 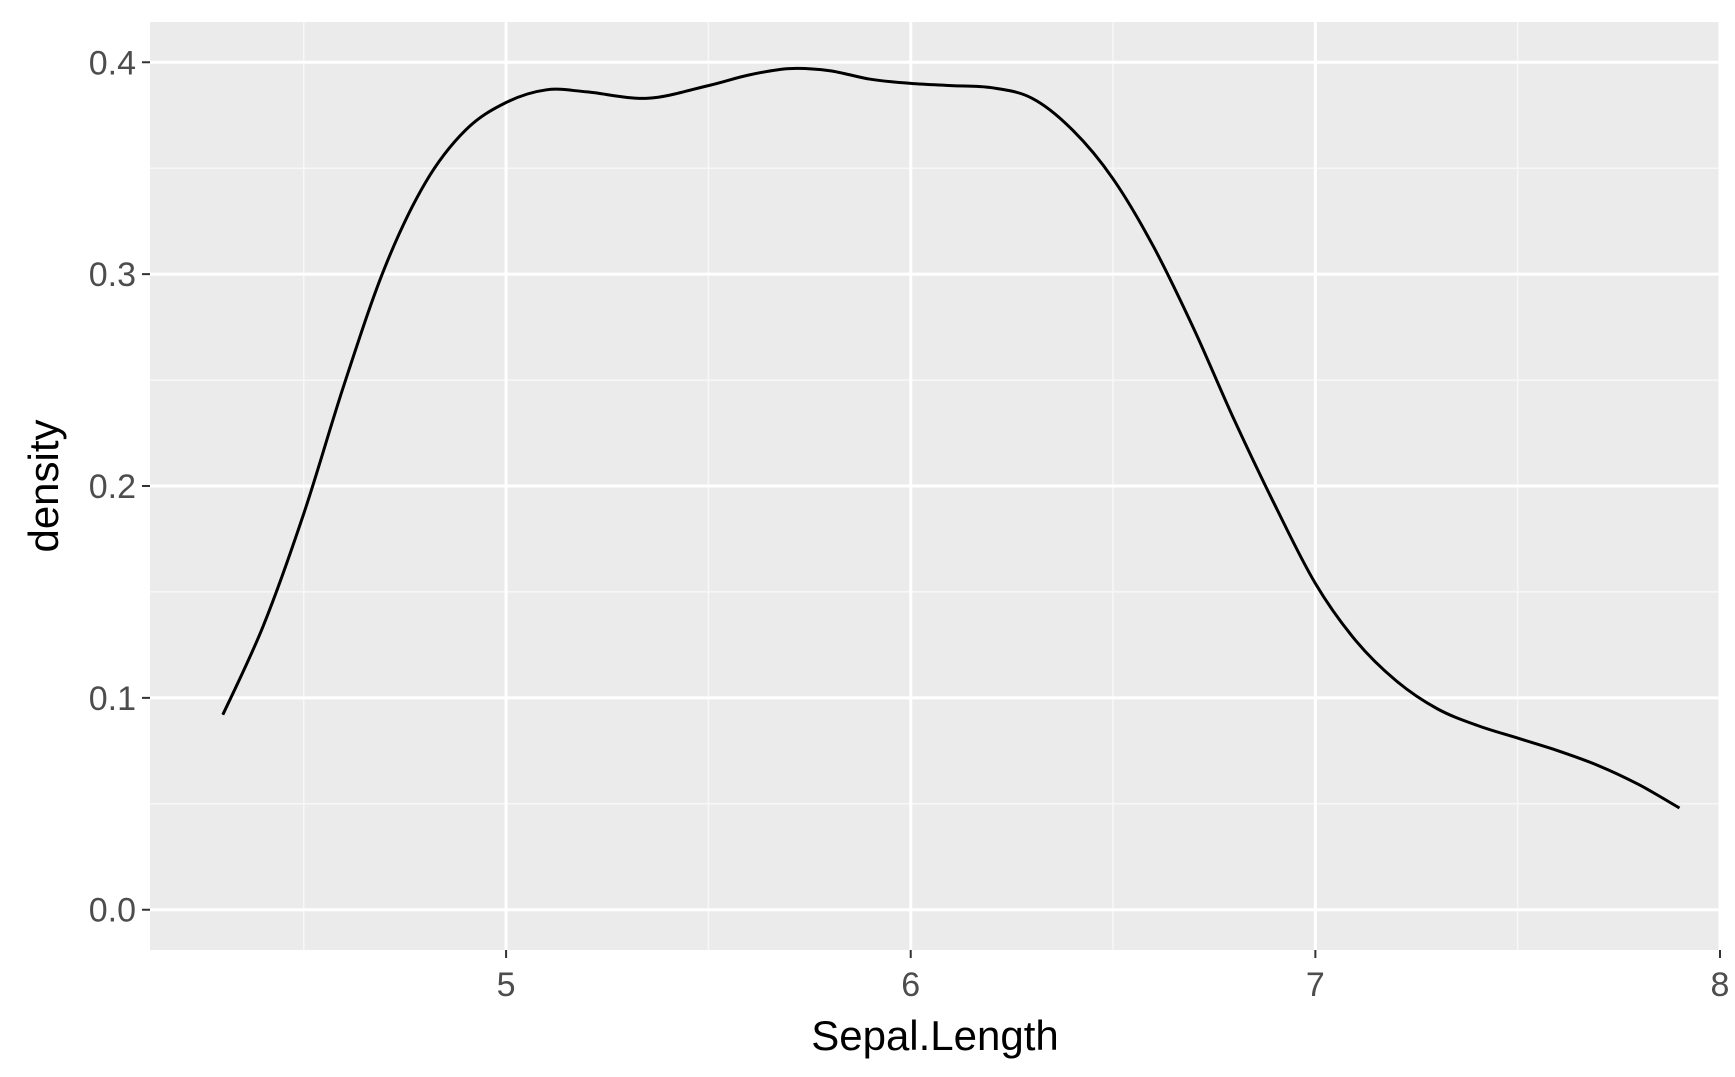 I want to click on x-axis-title: Sepal.Length, so click(x=935, y=1035).